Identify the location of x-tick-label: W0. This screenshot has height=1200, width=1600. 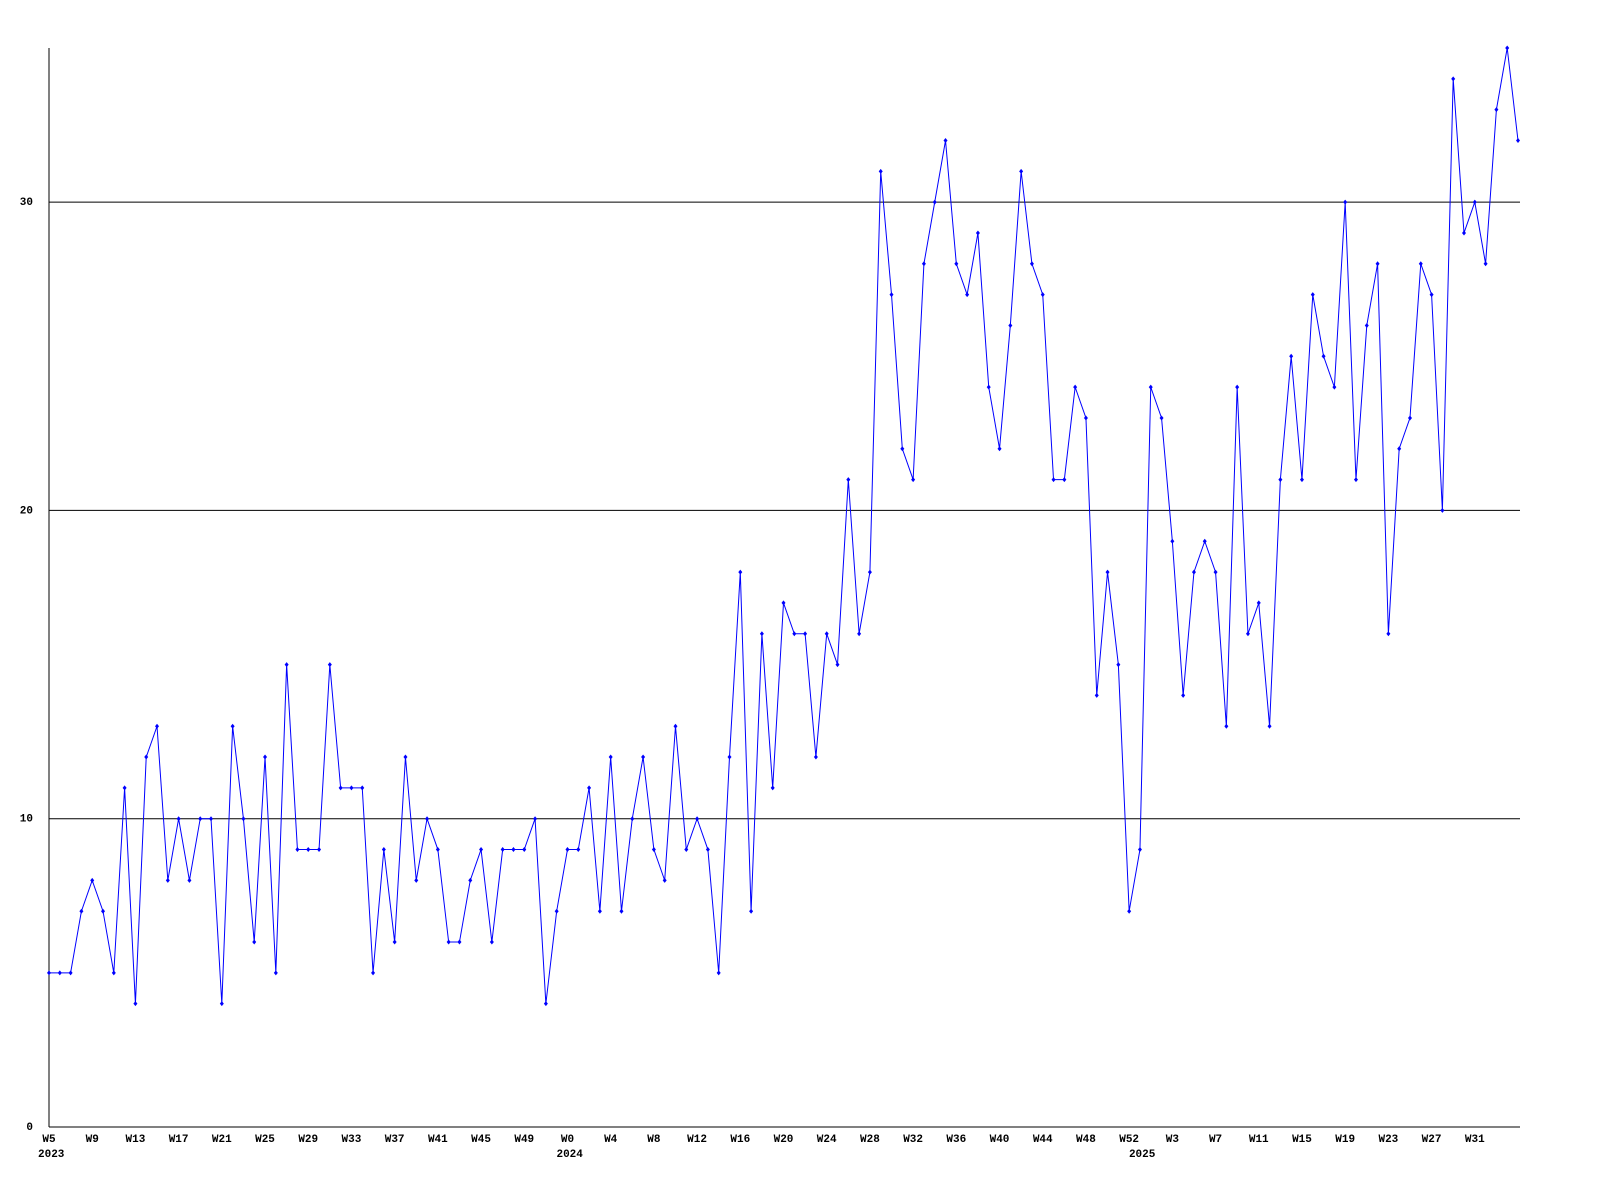
(567, 1140).